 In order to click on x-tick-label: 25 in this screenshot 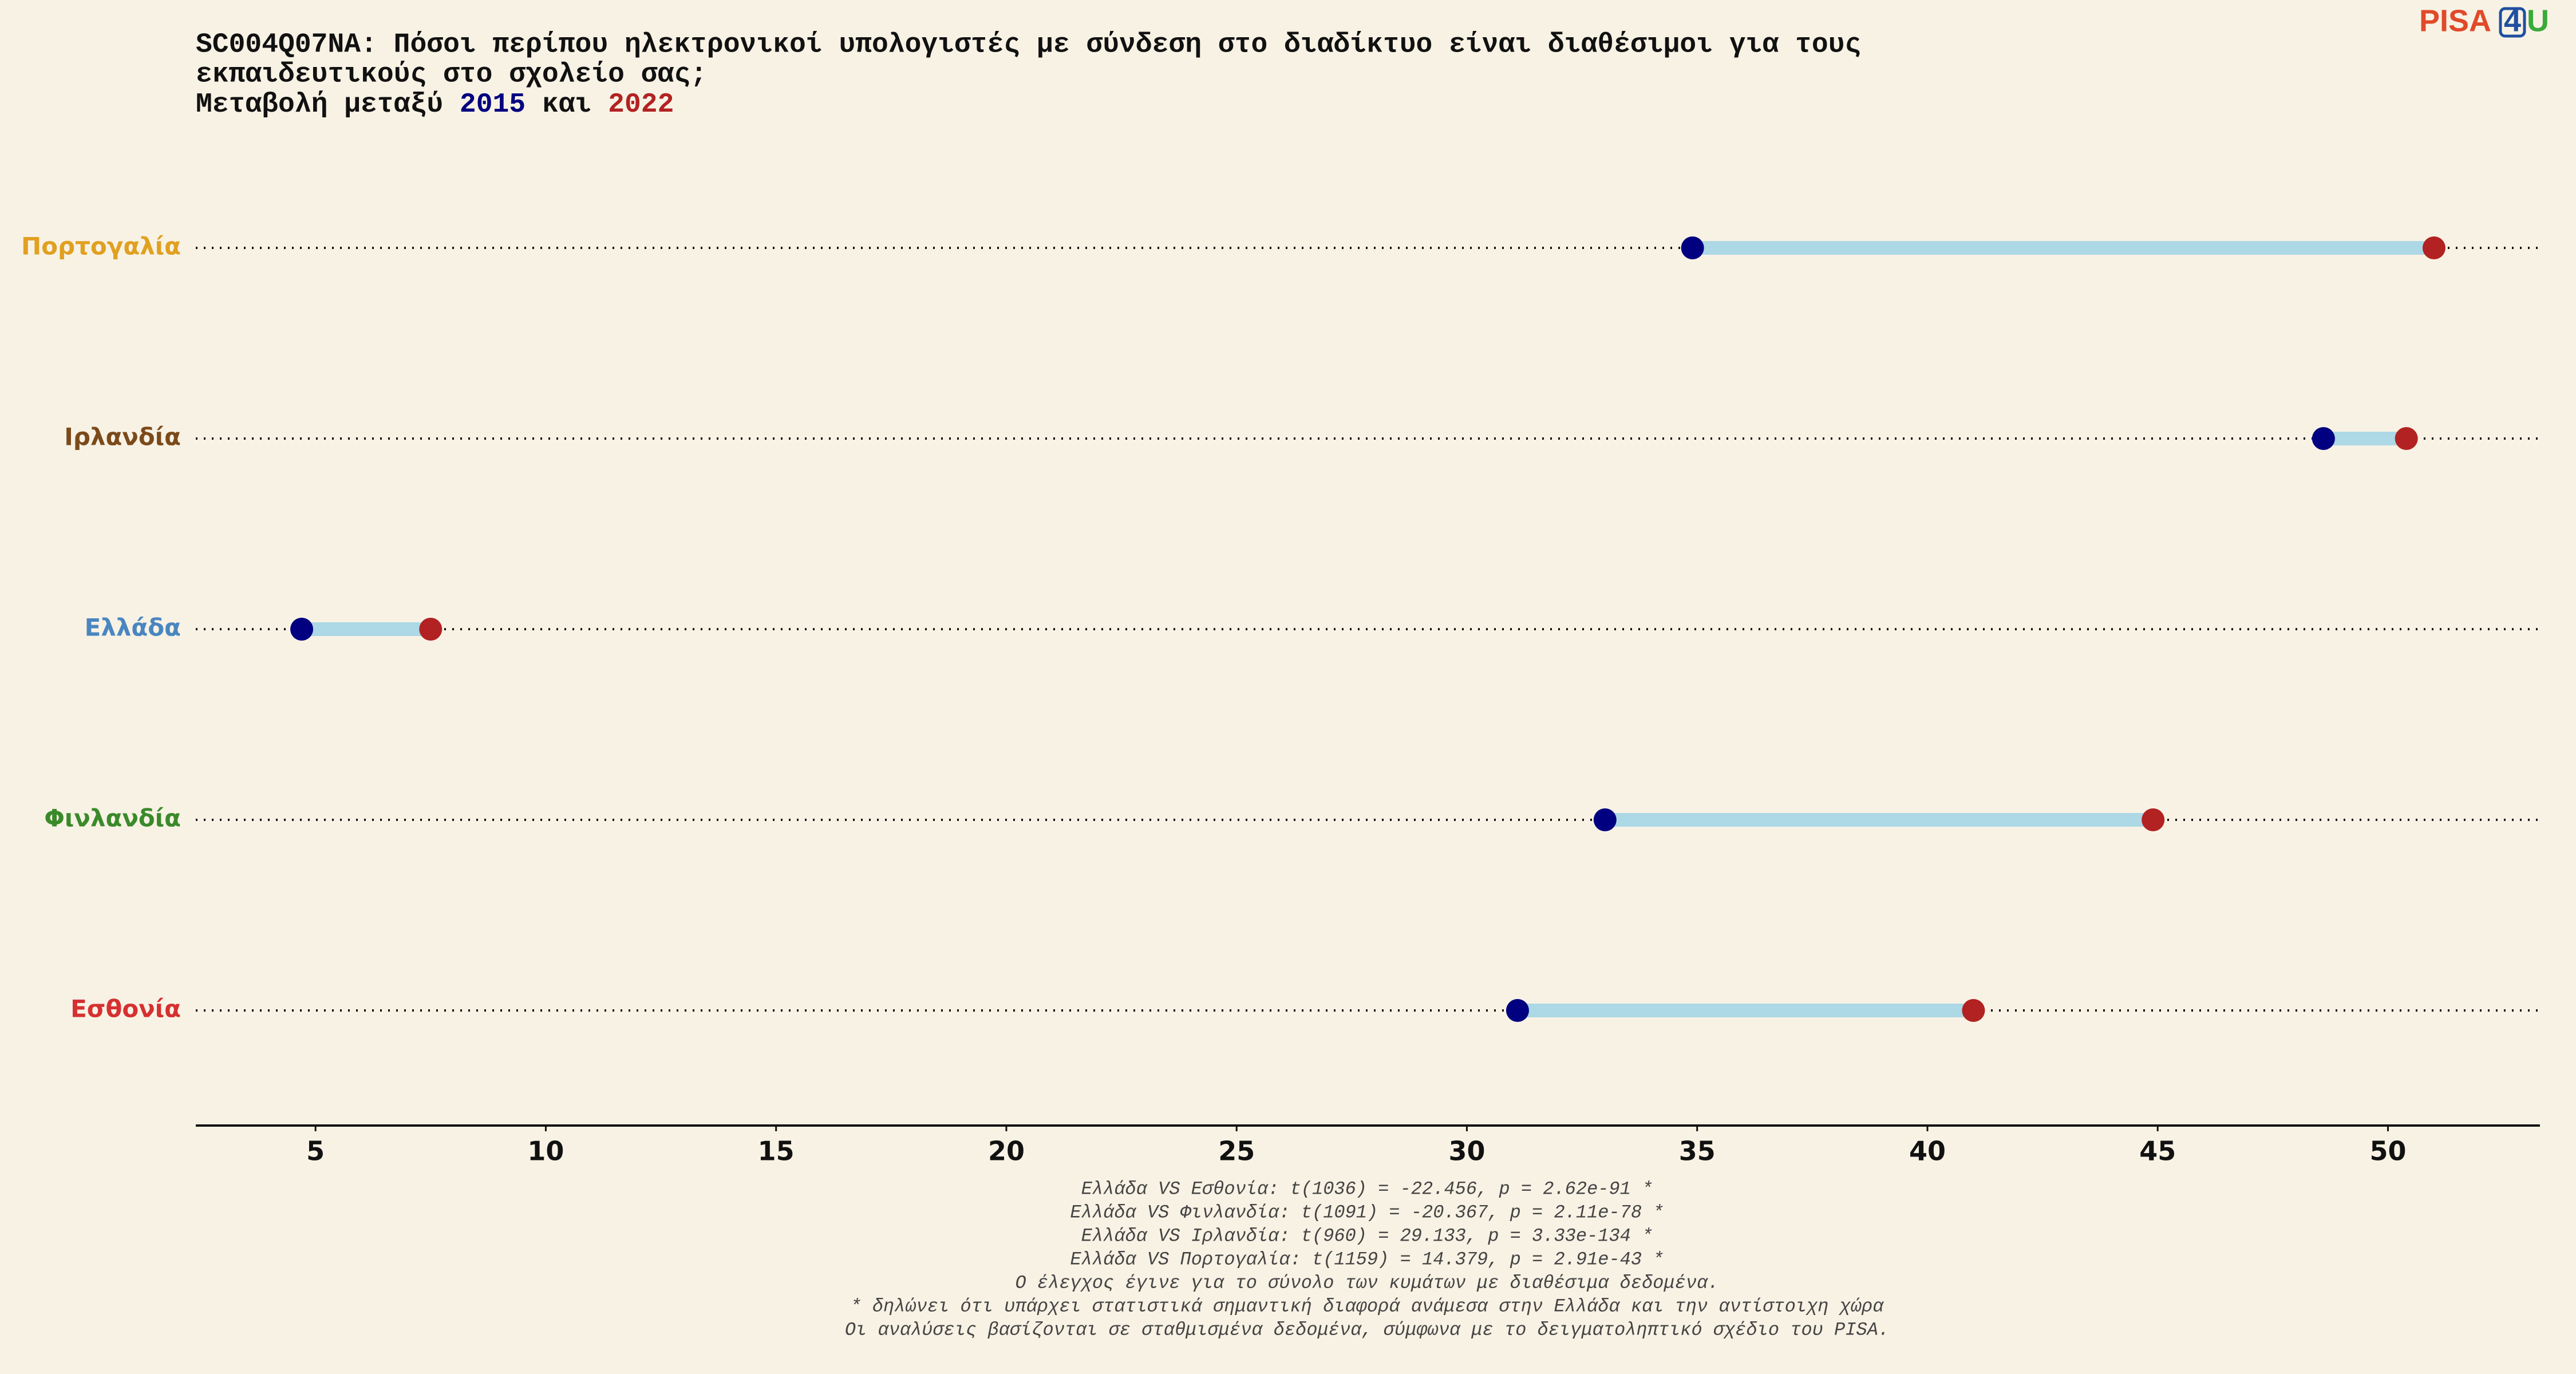, I will do `click(1236, 1151)`.